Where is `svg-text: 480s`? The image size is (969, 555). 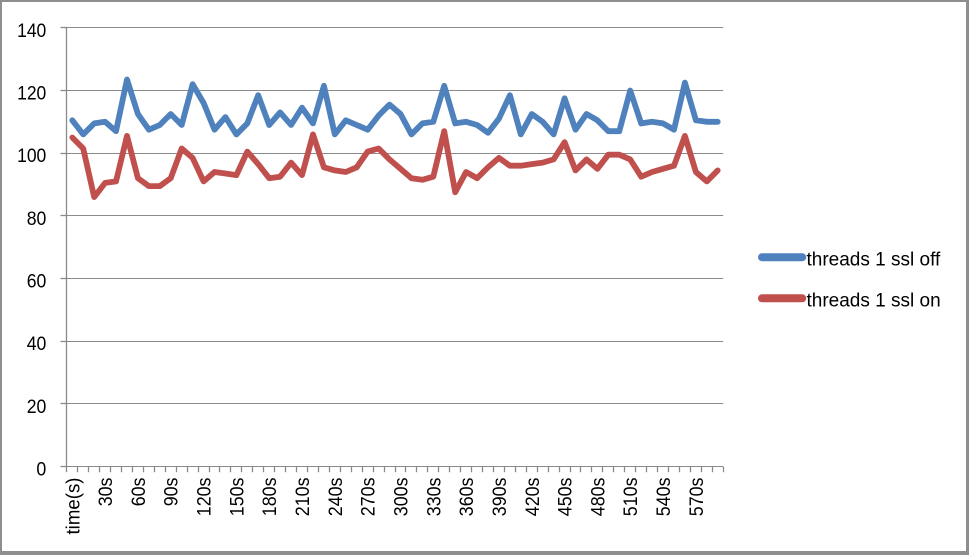
svg-text: 480s is located at coordinates (598, 496).